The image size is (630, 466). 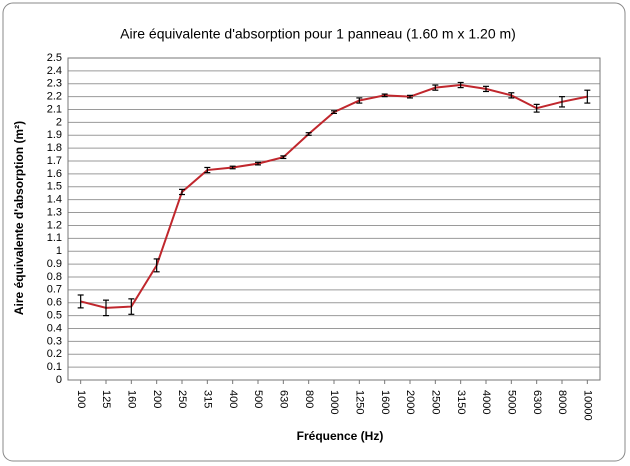 I want to click on x-tick-label: 800, so click(x=309, y=399).